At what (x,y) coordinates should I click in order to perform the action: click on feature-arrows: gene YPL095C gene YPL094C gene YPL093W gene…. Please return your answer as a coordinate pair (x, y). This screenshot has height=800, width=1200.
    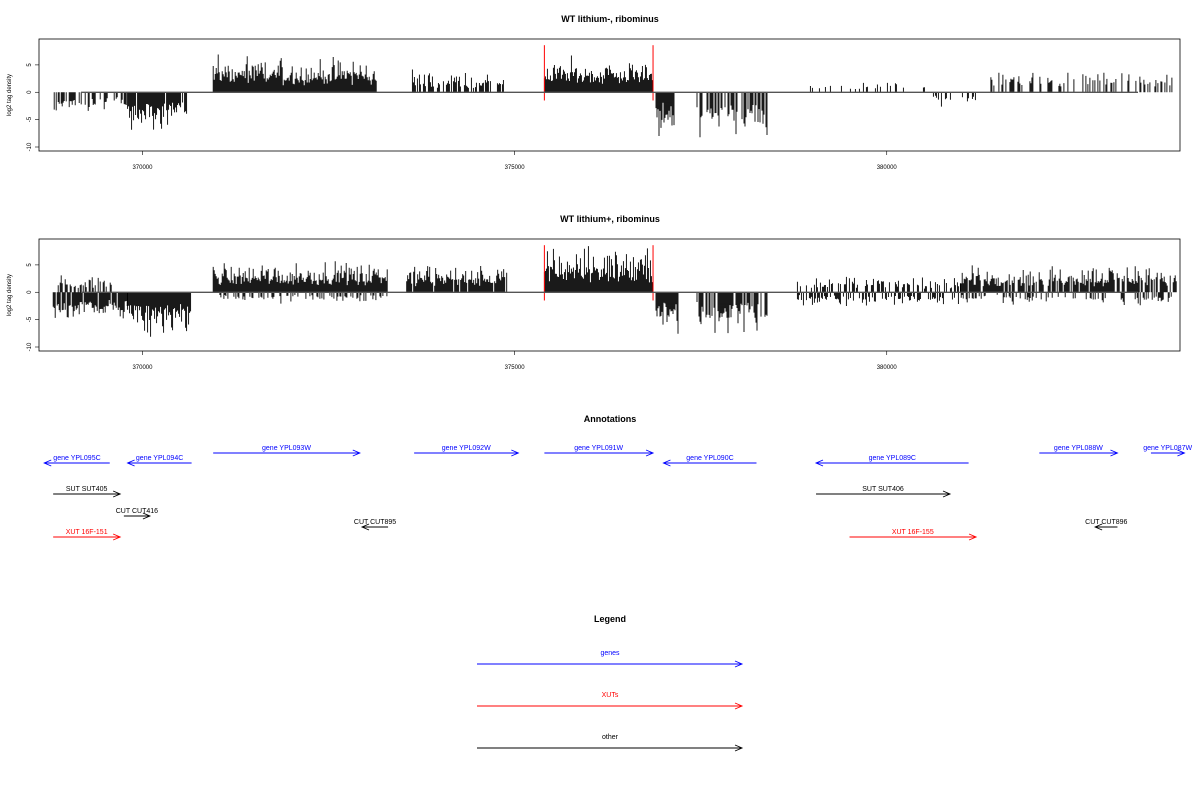
    Looking at the image, I should click on (618, 493).